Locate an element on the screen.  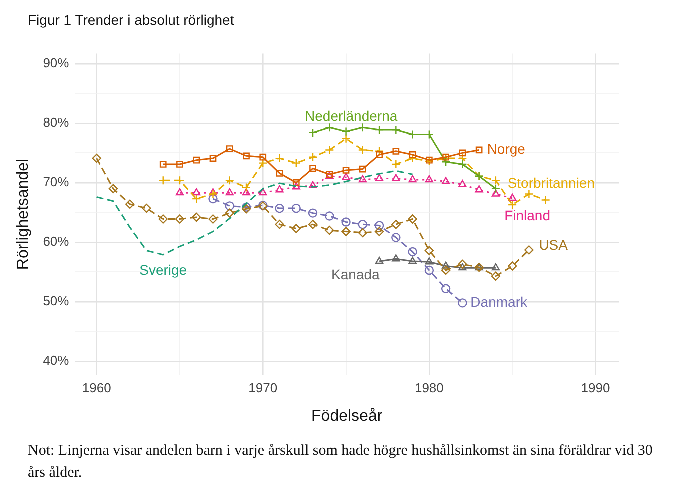
series-label: Kanada is located at coordinates (356, 274).